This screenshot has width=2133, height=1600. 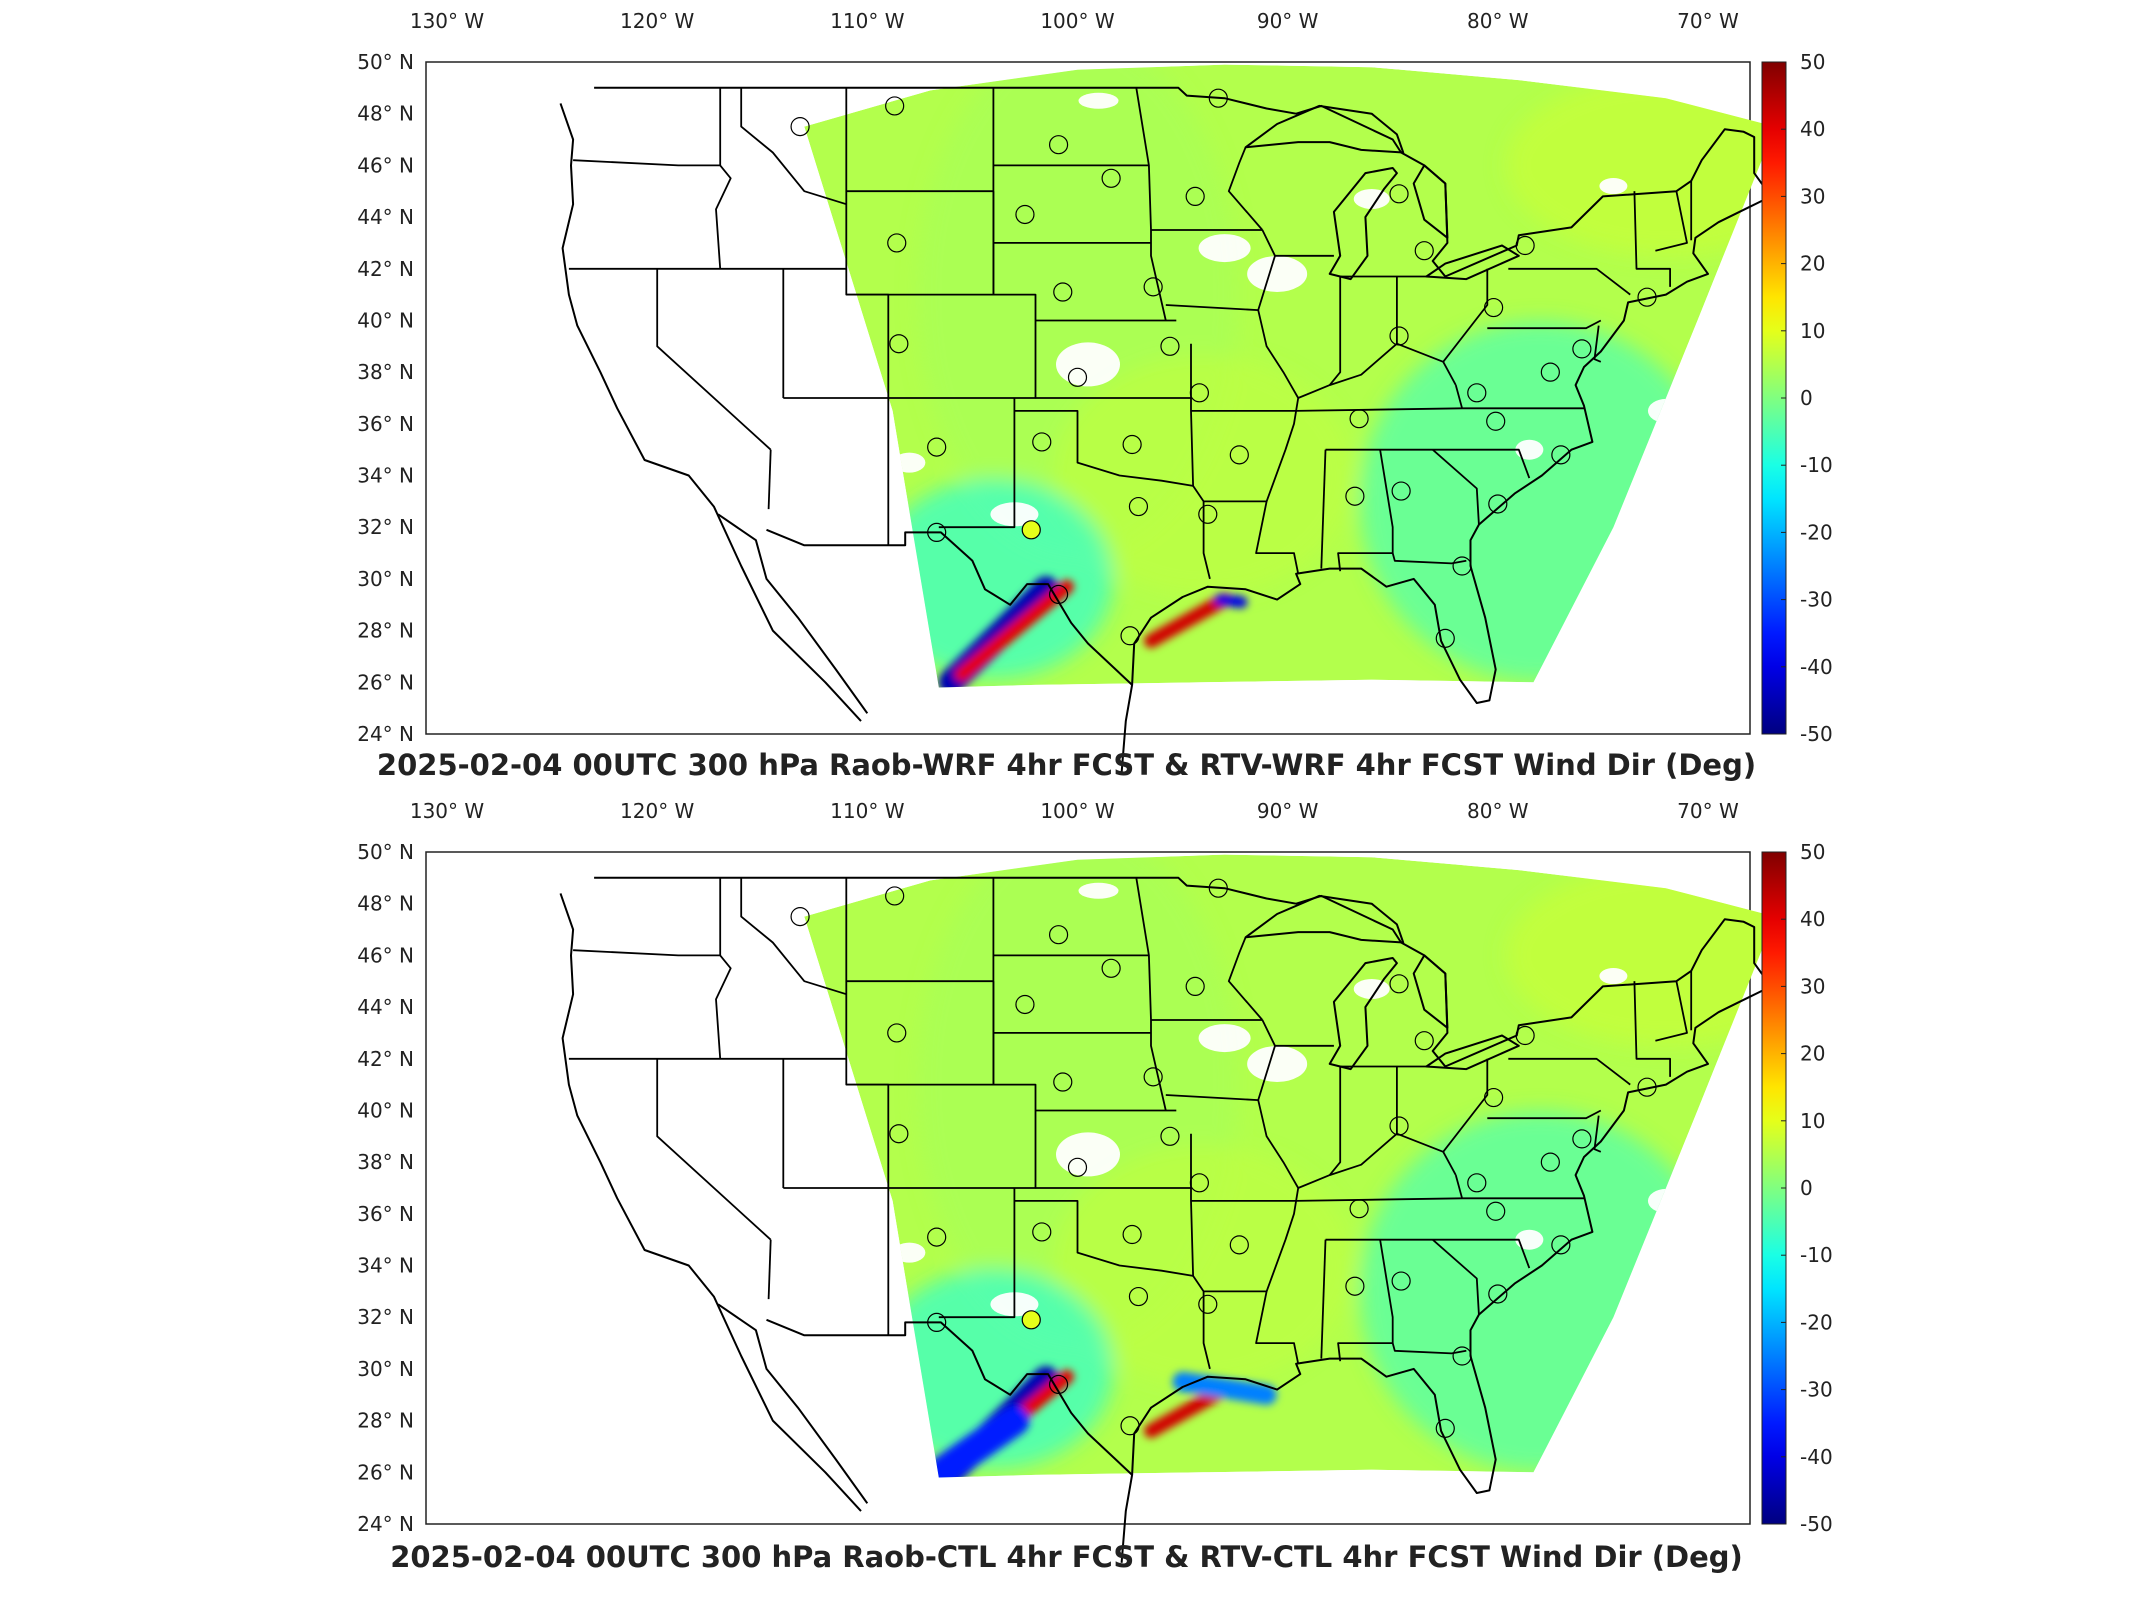 I want to click on x-tick-label: 100° W, so click(x=1077, y=811).